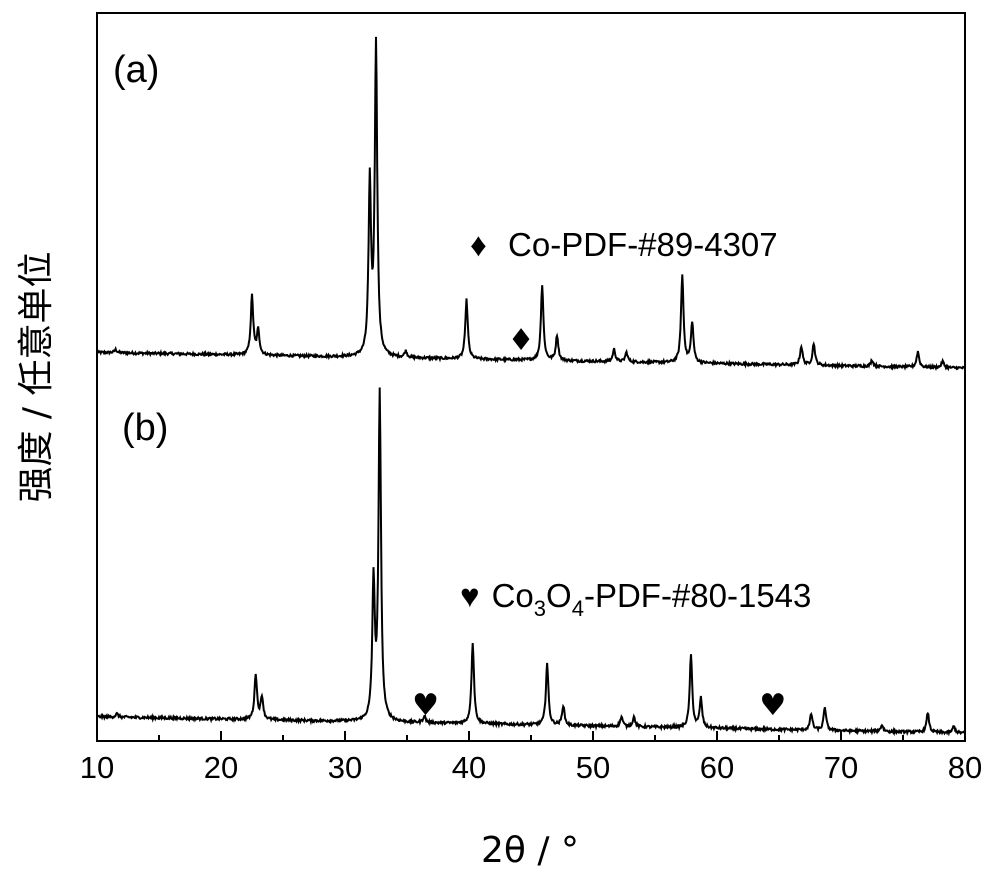 Image resolution: width=1000 pixels, height=878 pixels. Describe the element at coordinates (593, 767) in the screenshot. I see `x-tick-label: 50` at that location.